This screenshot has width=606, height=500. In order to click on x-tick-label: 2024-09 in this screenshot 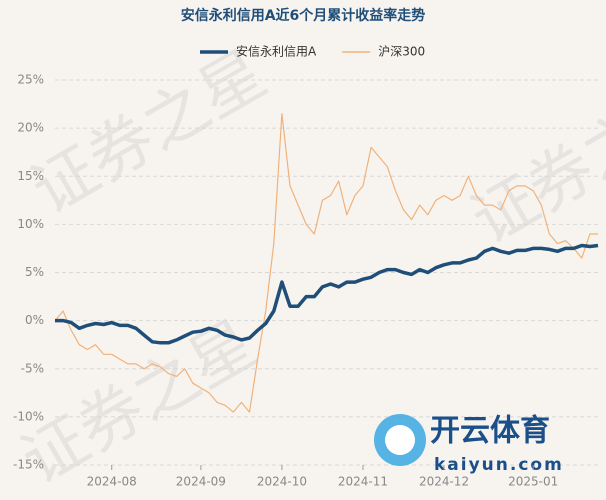, I will do `click(201, 482)`.